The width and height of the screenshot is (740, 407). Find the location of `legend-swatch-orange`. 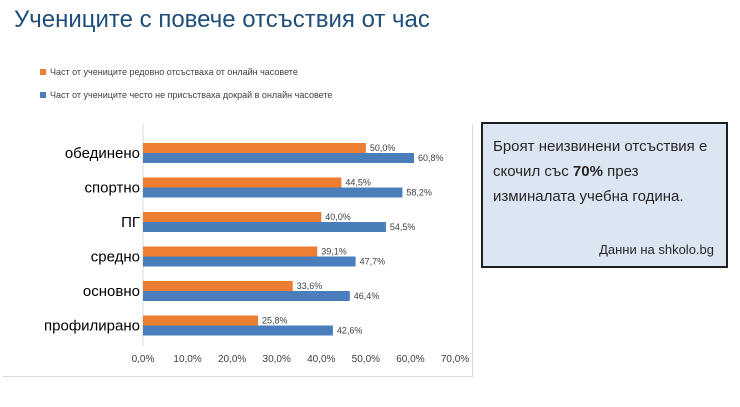

legend-swatch-orange is located at coordinates (43, 71).